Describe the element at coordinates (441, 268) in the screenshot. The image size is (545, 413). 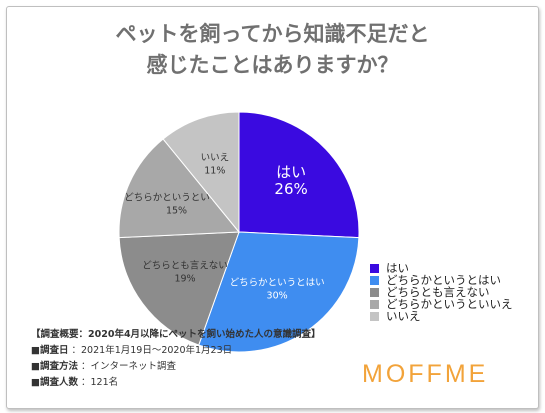
I see `legend-item-1: はい` at that location.